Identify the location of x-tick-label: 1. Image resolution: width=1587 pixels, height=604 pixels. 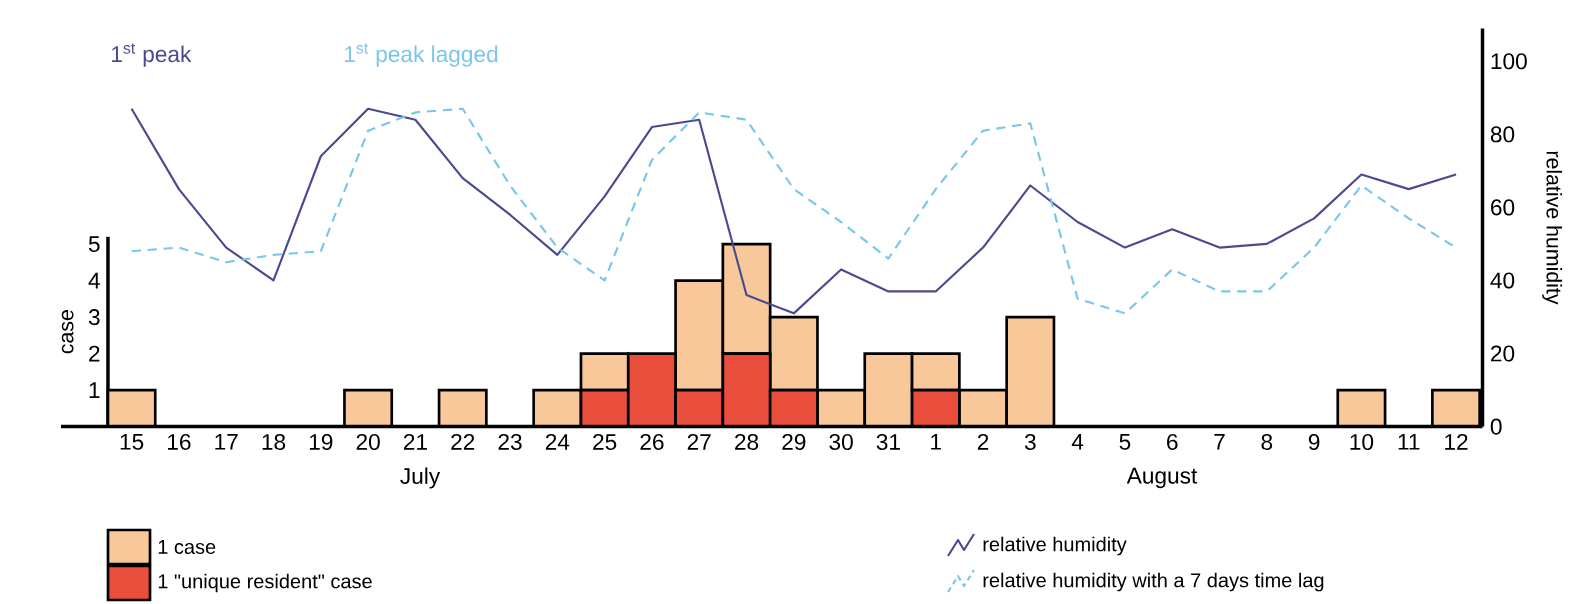
(936, 441).